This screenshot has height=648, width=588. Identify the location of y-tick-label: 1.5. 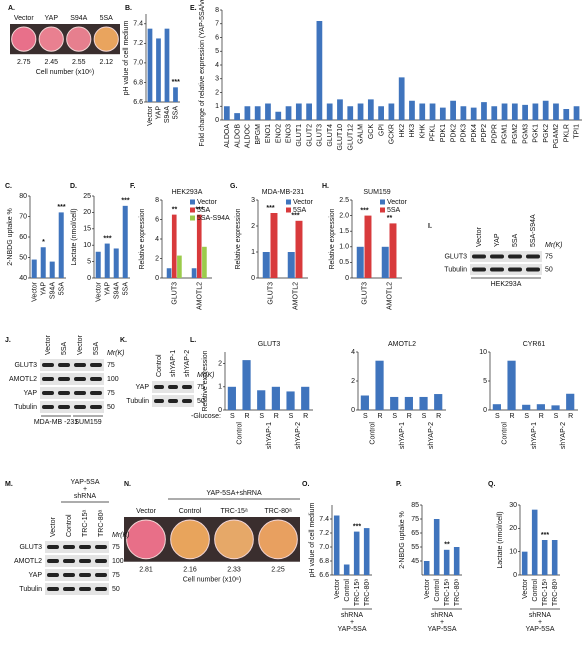
(344, 231).